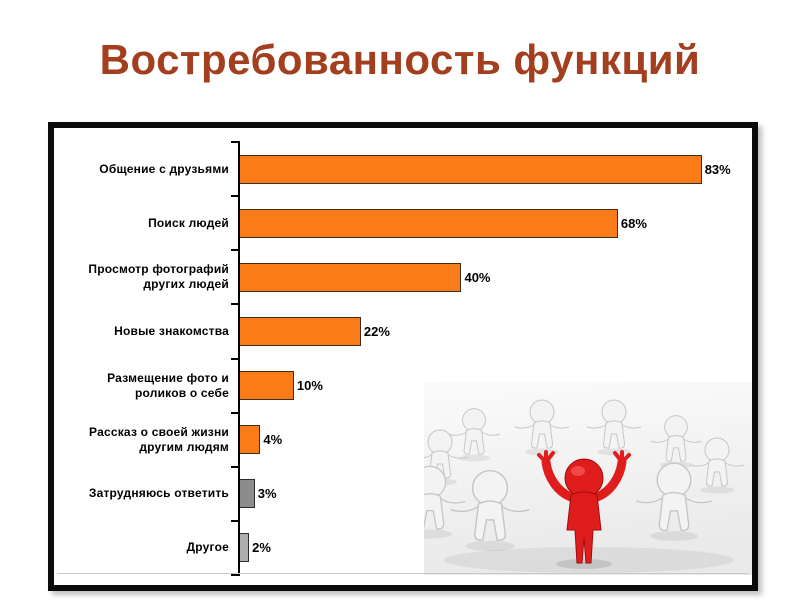 This screenshot has height=600, width=800. I want to click on red-leader-figure, so click(584, 509).